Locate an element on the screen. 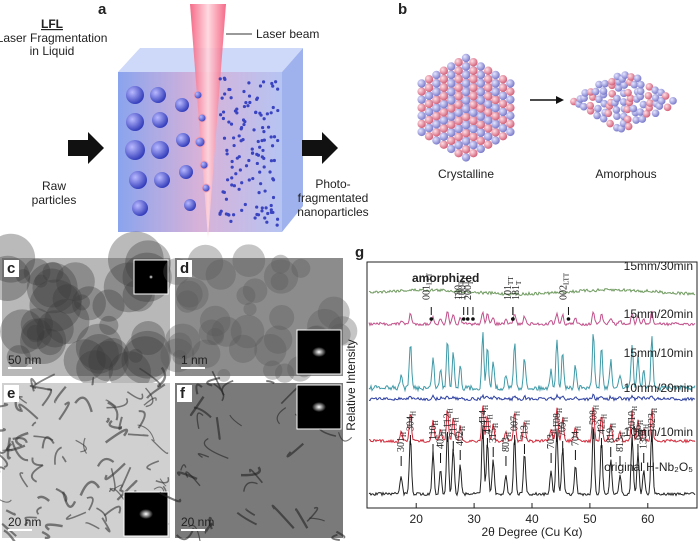 The width and height of the screenshot is (700, 541). peak-label: 1̄12H is located at coordinates (448, 418).